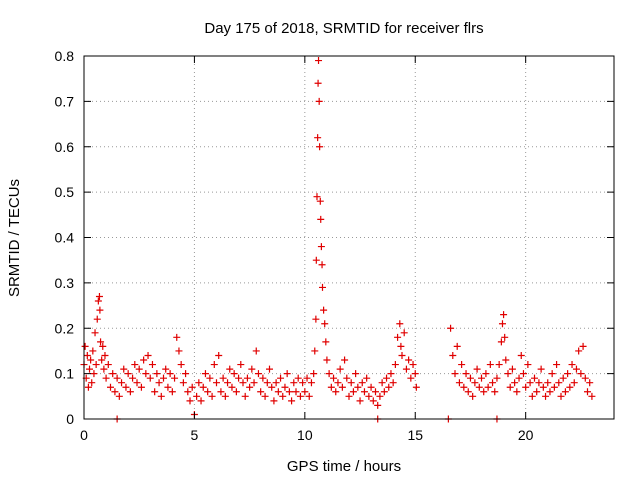 The image size is (640, 480). I want to click on x-tick-label: 10, so click(305, 435).